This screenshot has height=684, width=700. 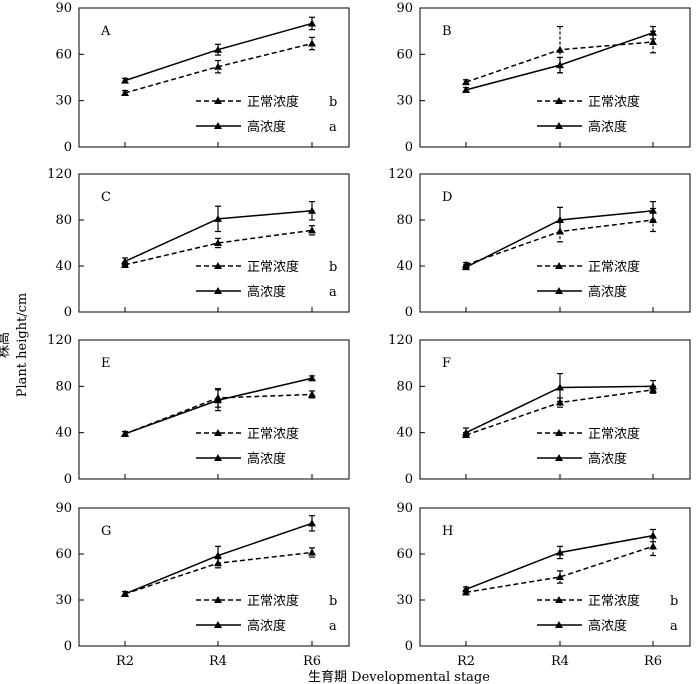 What do you see at coordinates (6, 345) in the screenshot?
I see `y-axis-title-cn: 株高` at bounding box center [6, 345].